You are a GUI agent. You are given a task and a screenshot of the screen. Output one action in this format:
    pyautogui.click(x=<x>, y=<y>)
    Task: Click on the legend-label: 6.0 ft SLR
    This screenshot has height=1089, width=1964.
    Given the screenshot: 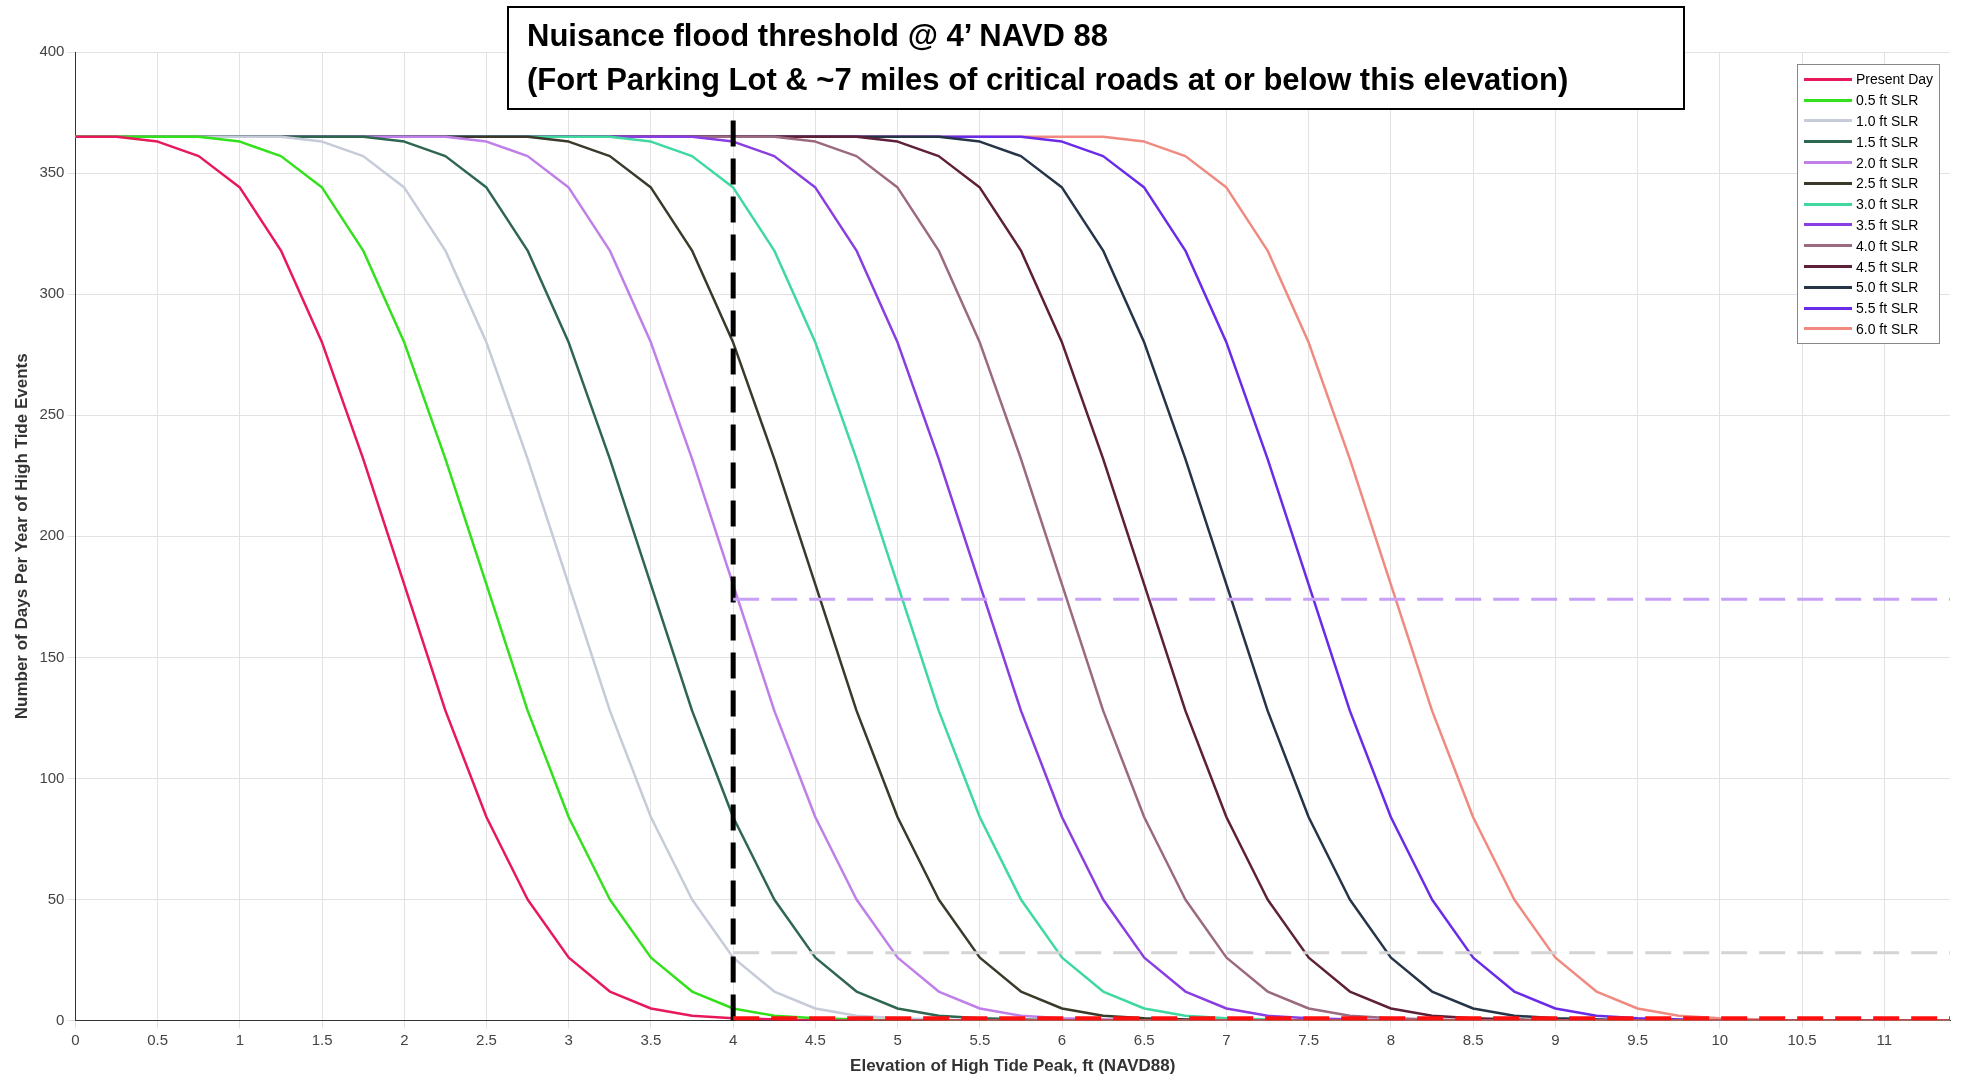 What is the action you would take?
    pyautogui.click(x=1887, y=328)
    